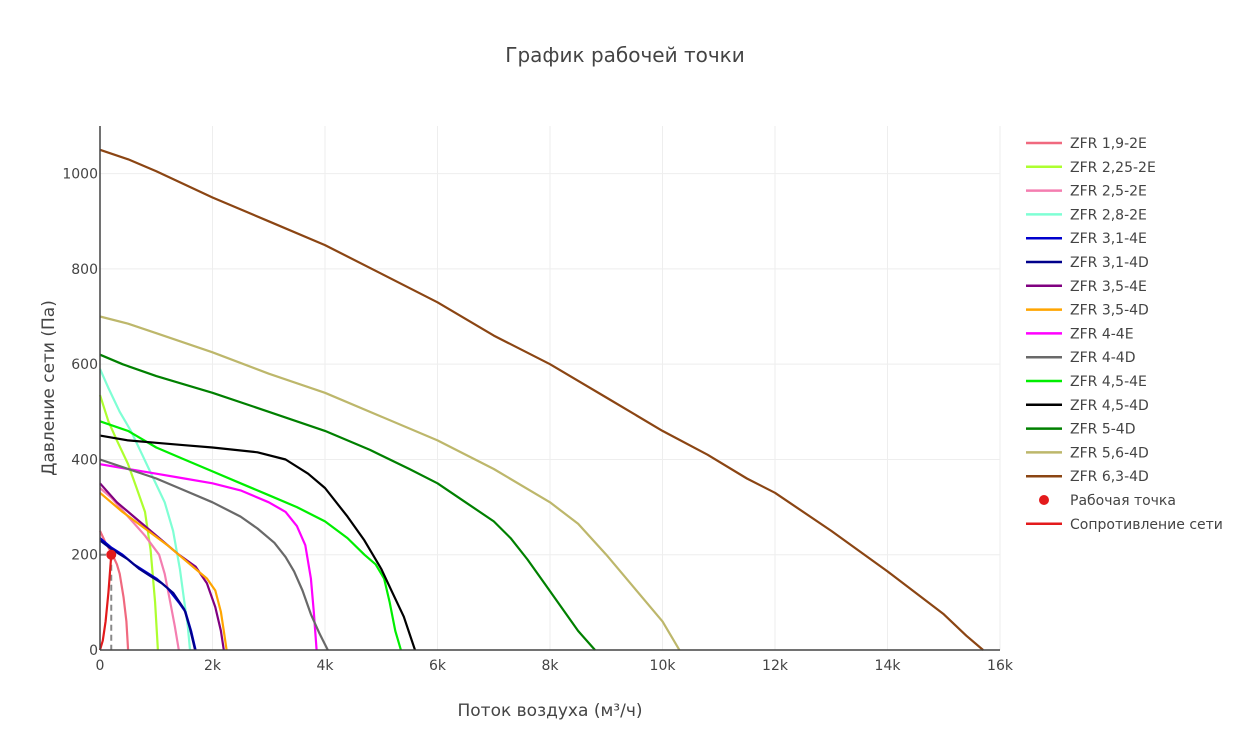  Describe the element at coordinates (438, 666) in the screenshot. I see `x-tick-label: 6k` at that location.